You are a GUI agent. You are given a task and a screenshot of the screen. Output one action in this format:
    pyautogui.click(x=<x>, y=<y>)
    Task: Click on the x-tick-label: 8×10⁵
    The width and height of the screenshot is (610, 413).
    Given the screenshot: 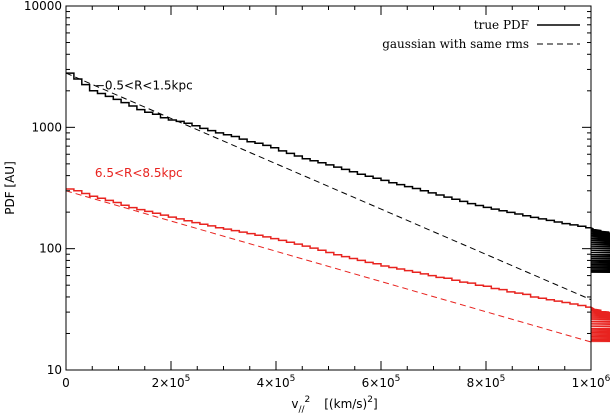 What is the action you would take?
    pyautogui.click(x=486, y=382)
    